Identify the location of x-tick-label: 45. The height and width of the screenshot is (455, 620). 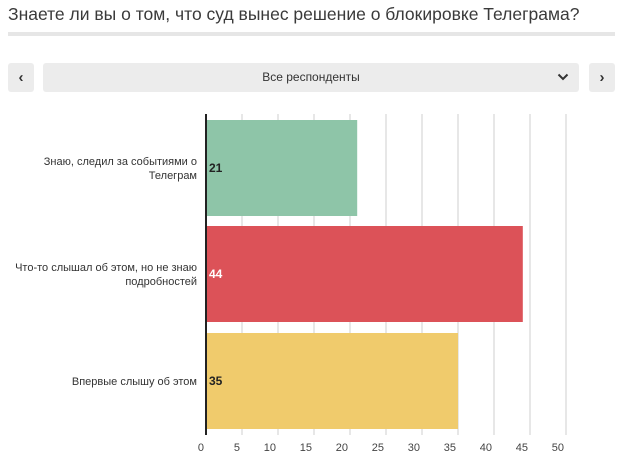
(522, 448).